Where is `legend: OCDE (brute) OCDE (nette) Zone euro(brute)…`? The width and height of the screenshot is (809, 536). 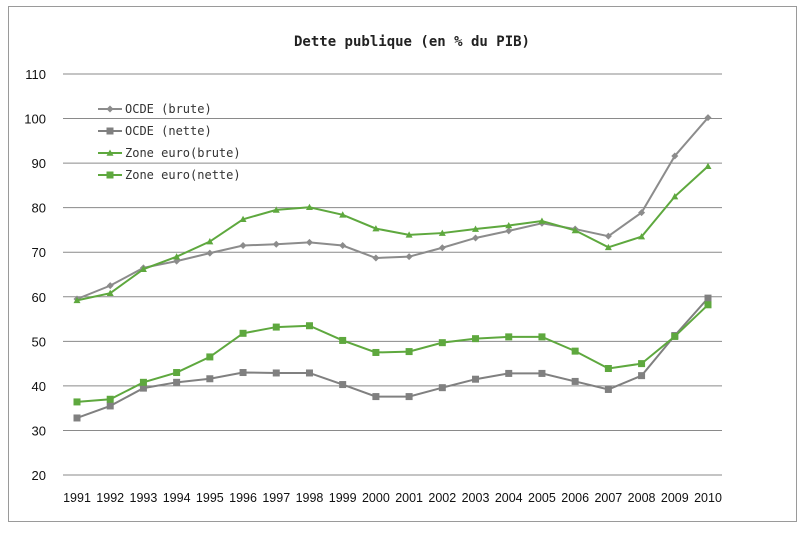
legend: OCDE (brute) OCDE (nette) Zone euro(brute)… is located at coordinates (169, 142).